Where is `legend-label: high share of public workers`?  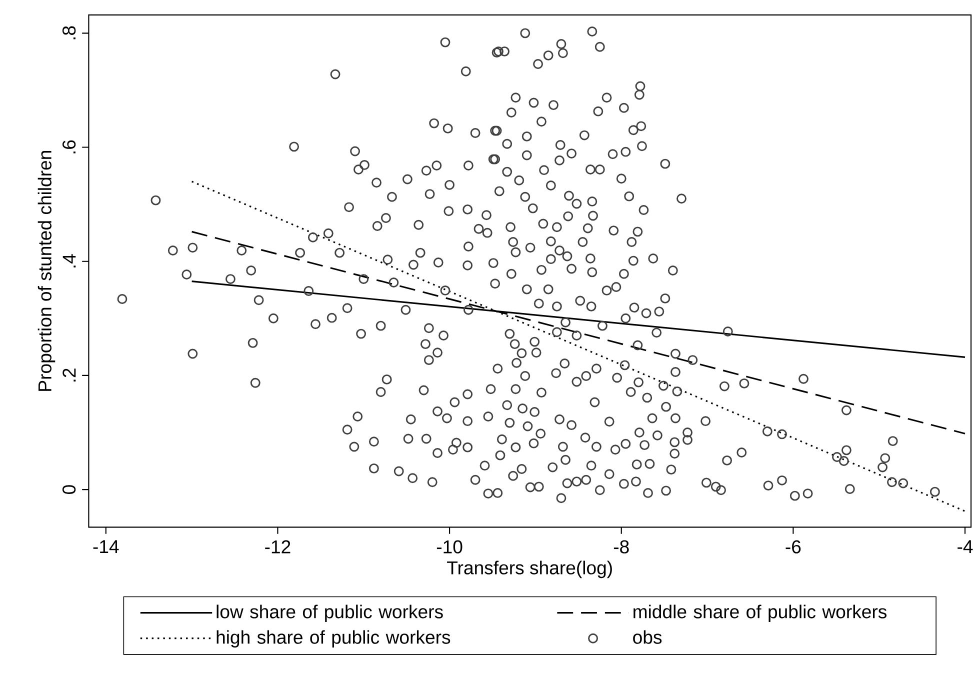
legend-label: high share of public workers is located at coordinates (333, 639).